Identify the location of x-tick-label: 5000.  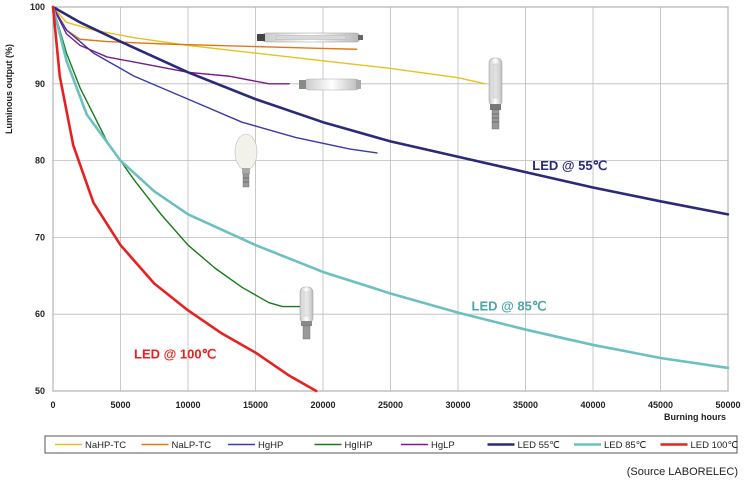
(120, 405).